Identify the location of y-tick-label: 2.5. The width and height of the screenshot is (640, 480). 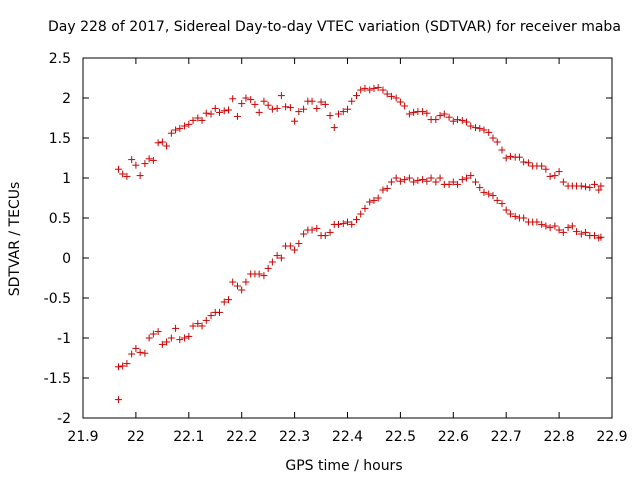
(60, 59).